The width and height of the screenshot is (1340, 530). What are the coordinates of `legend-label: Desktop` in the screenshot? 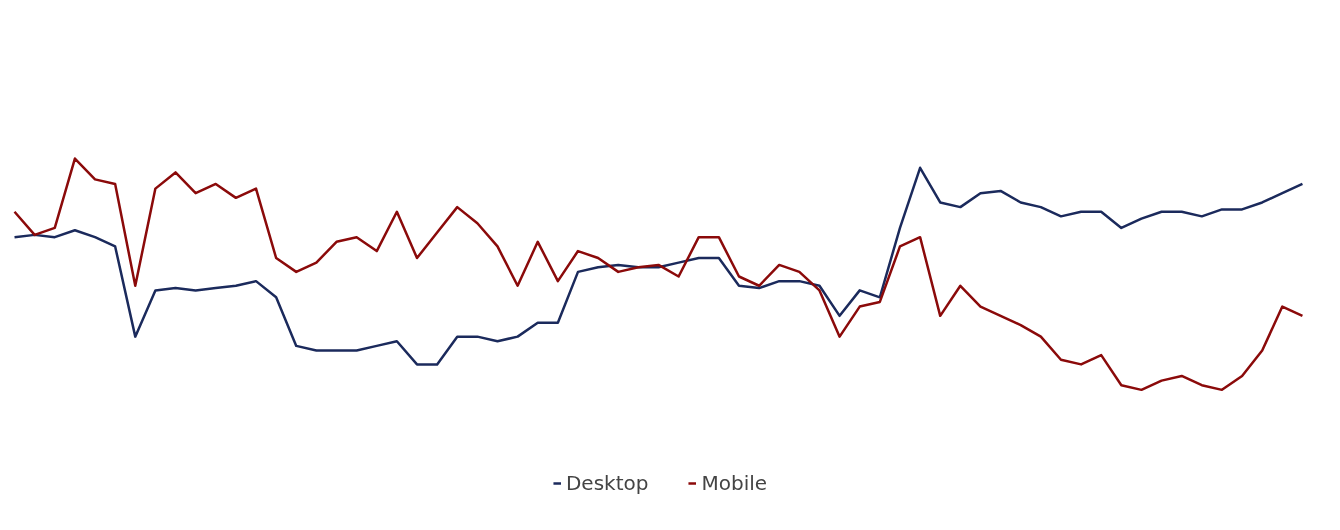 It's located at (607, 483).